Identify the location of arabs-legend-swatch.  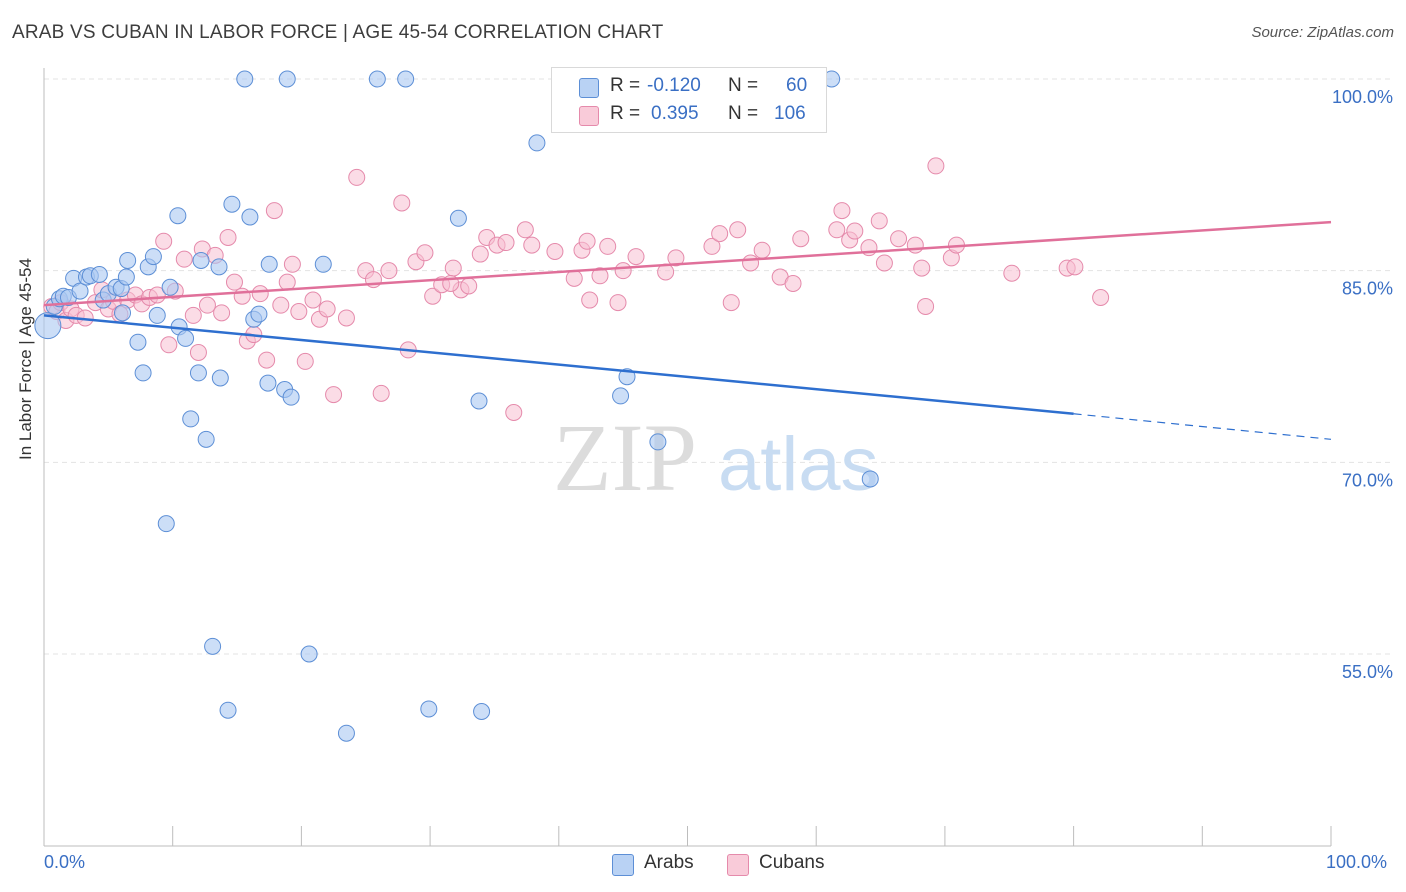
(623, 865).